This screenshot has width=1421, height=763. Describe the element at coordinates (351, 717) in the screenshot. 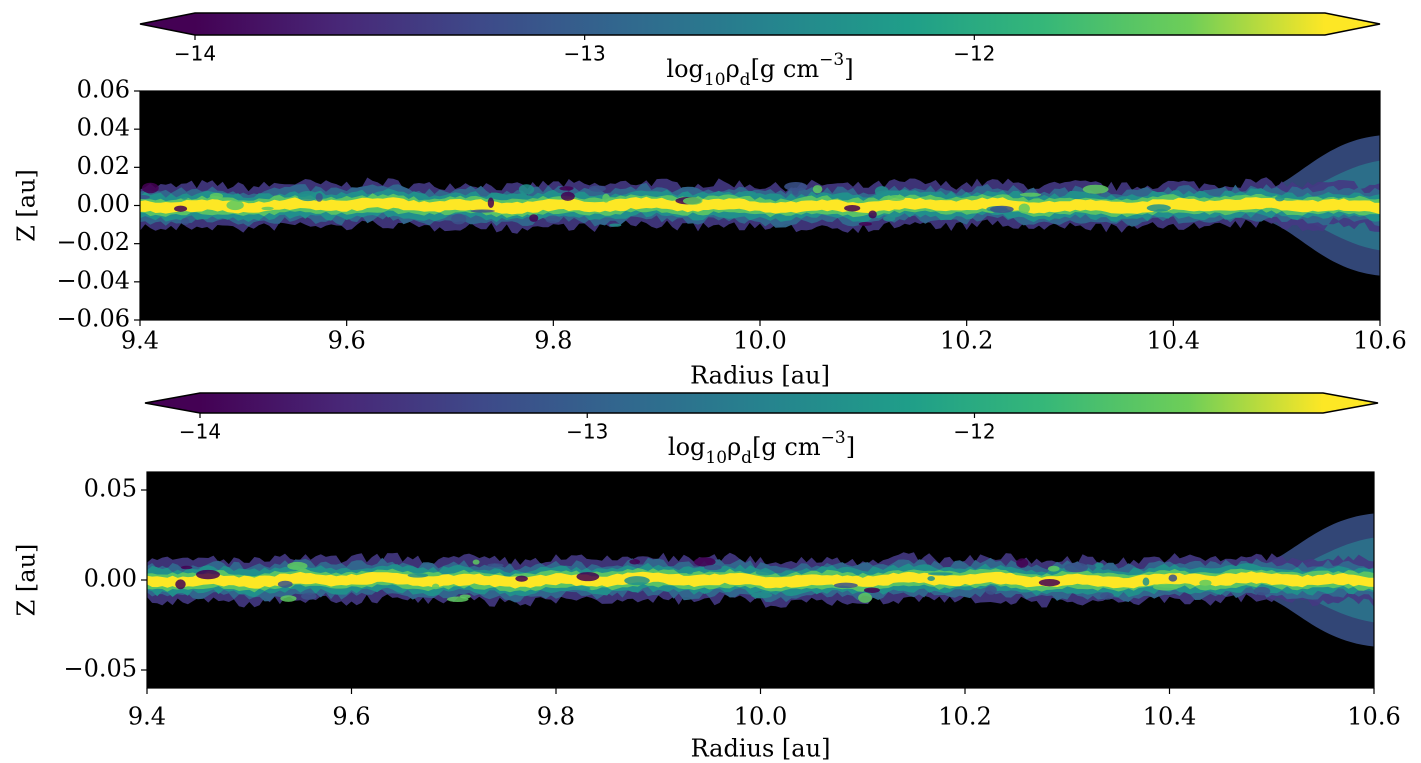

I see `x-tick-label: 9.6` at that location.